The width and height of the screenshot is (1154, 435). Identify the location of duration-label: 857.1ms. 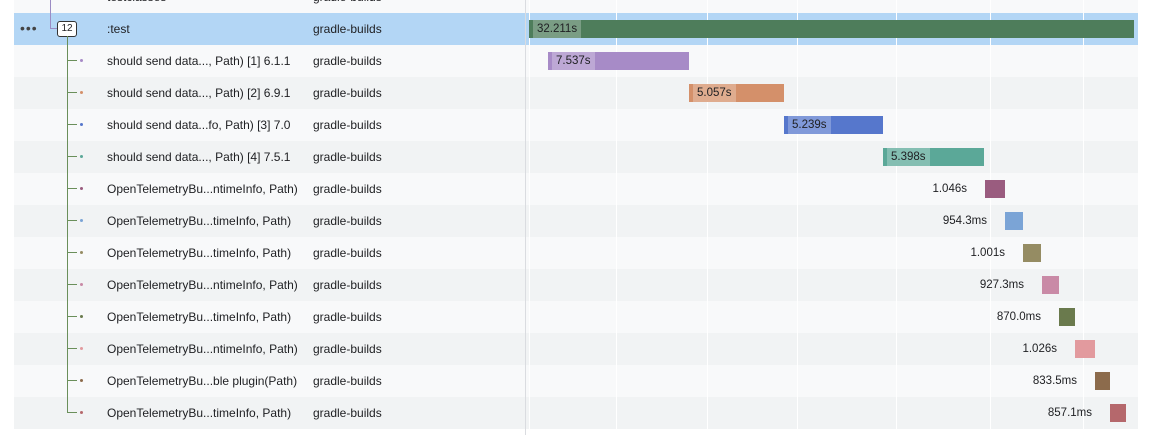
(1069, 413).